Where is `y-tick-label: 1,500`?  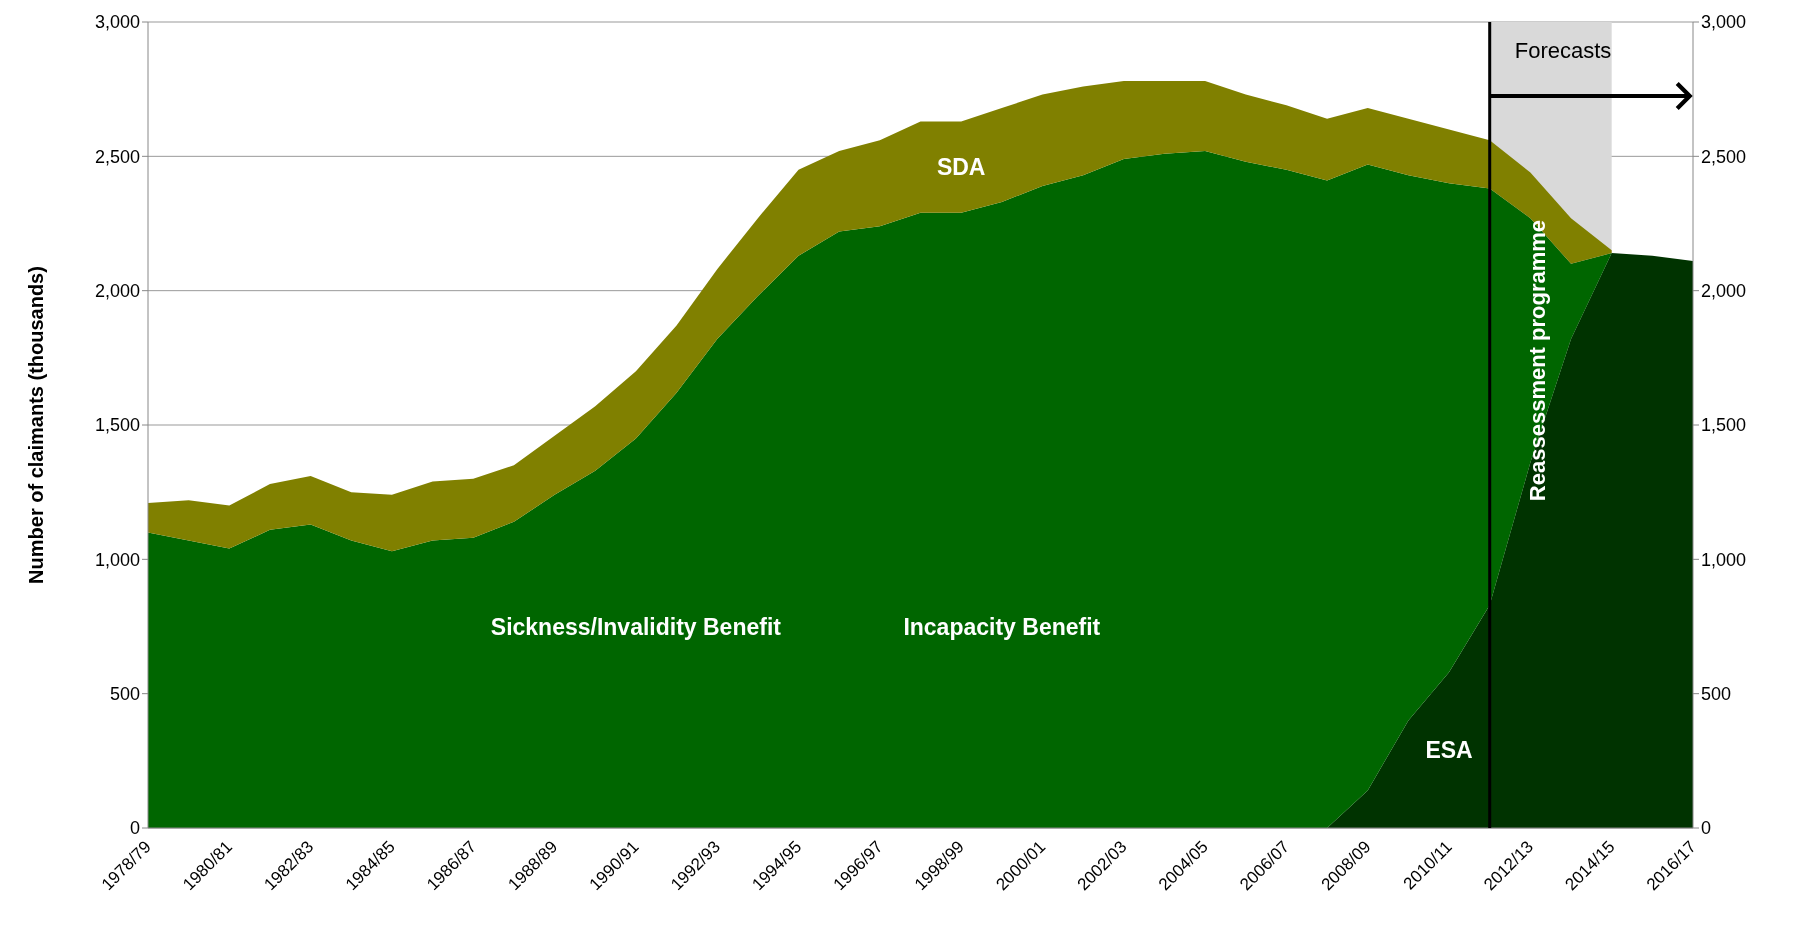 y-tick-label: 1,500 is located at coordinates (117, 425).